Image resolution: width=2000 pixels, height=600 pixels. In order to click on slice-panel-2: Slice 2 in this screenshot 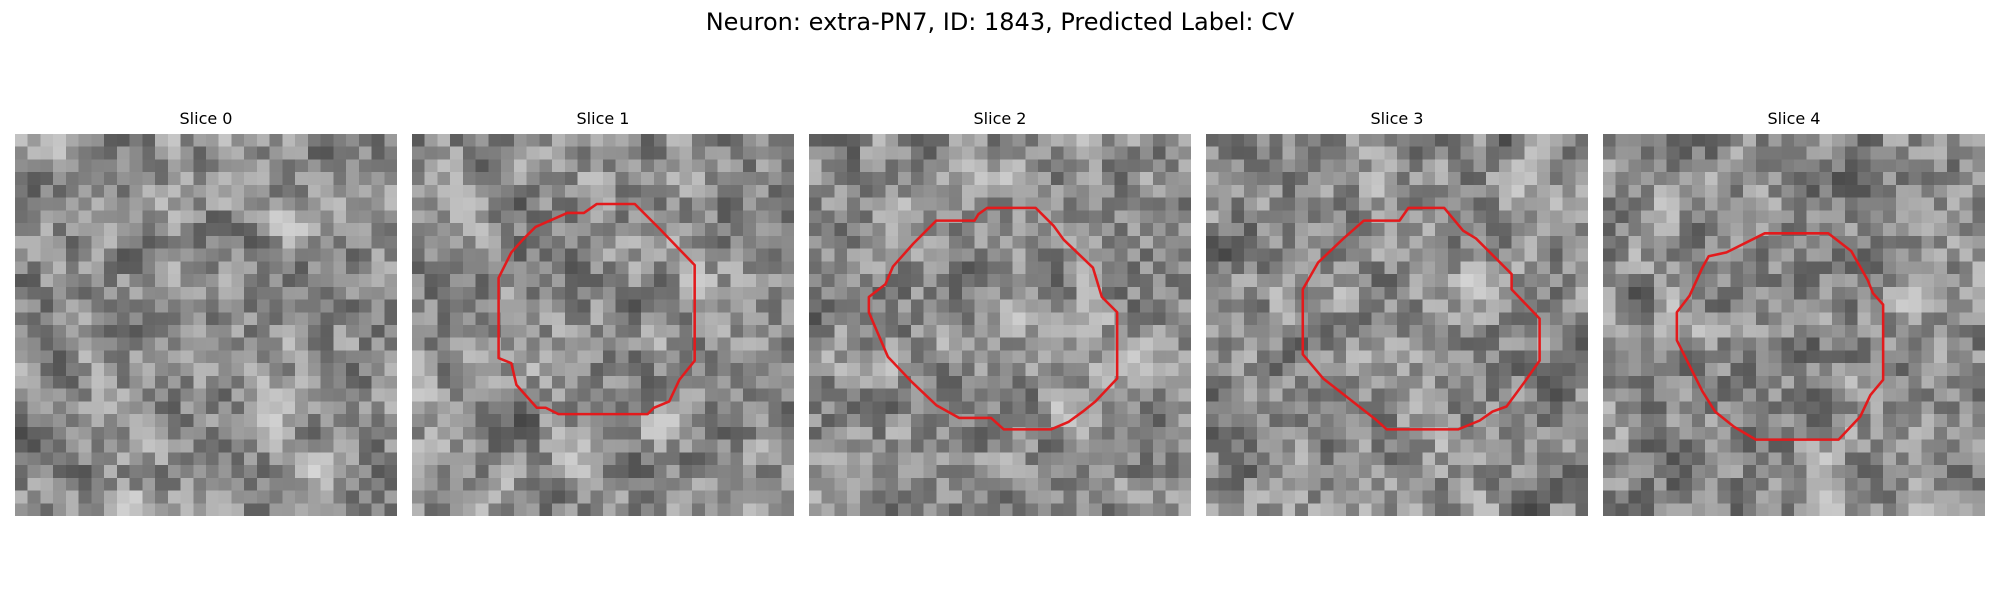, I will do `click(1000, 313)`.